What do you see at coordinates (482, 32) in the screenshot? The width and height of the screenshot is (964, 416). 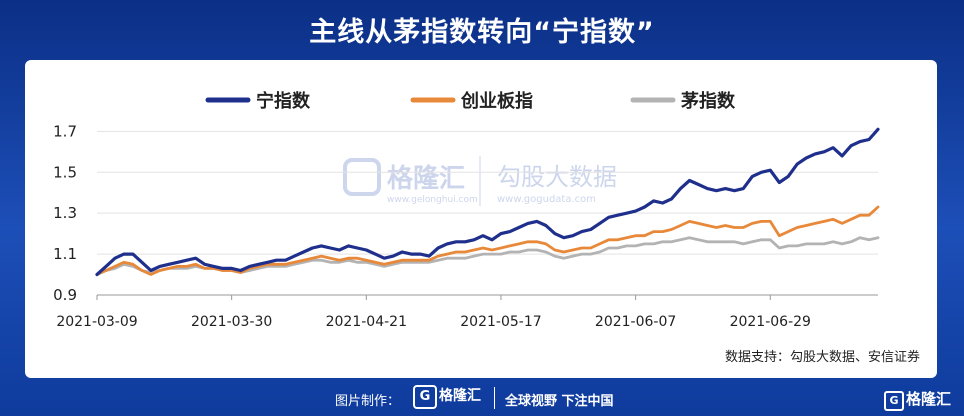 I see `page-title: 主线从茅指数转向“宁指数”` at bounding box center [482, 32].